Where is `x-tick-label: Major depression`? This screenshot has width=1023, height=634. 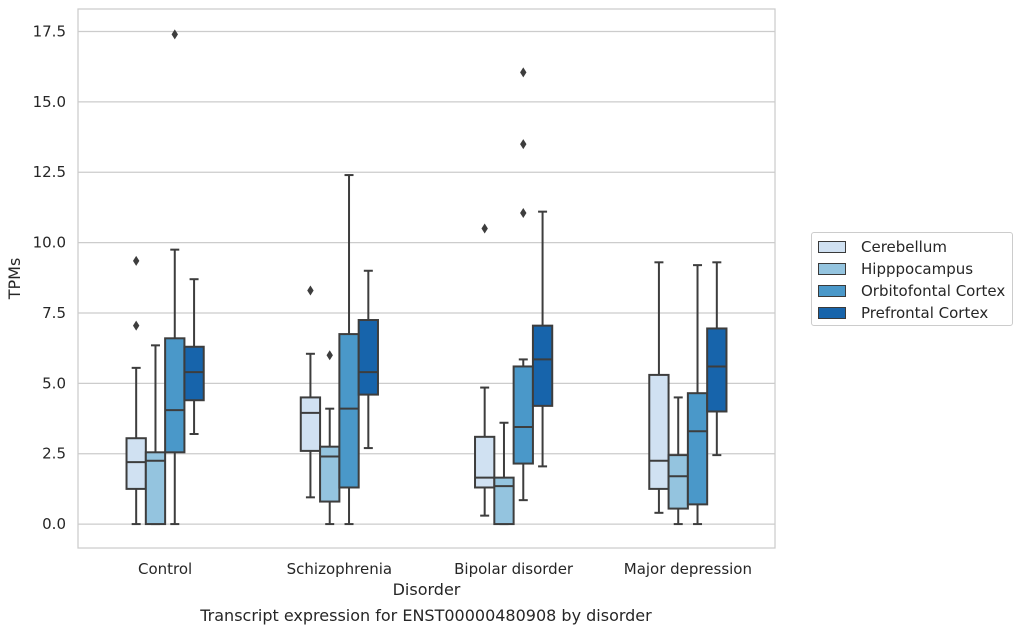
x-tick-label: Major depression is located at coordinates (688, 569).